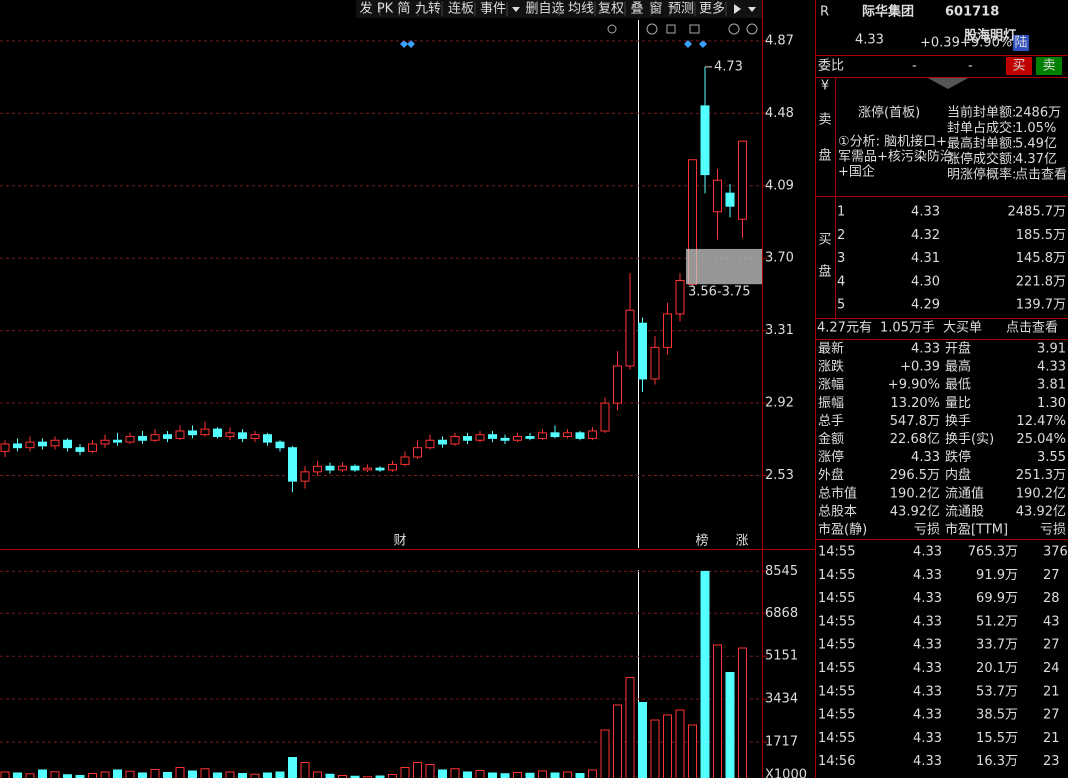 The width and height of the screenshot is (1068, 778). I want to click on badge: R, so click(824, 12).